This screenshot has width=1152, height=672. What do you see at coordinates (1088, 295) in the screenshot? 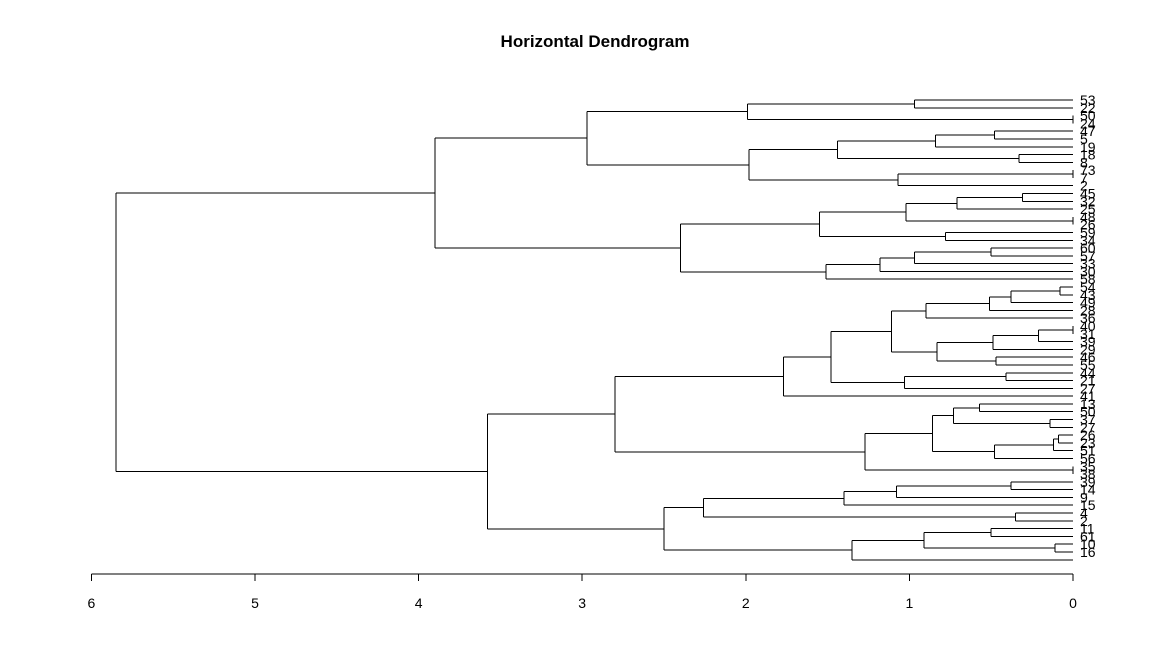
I see `leaf-label: 43` at bounding box center [1088, 295].